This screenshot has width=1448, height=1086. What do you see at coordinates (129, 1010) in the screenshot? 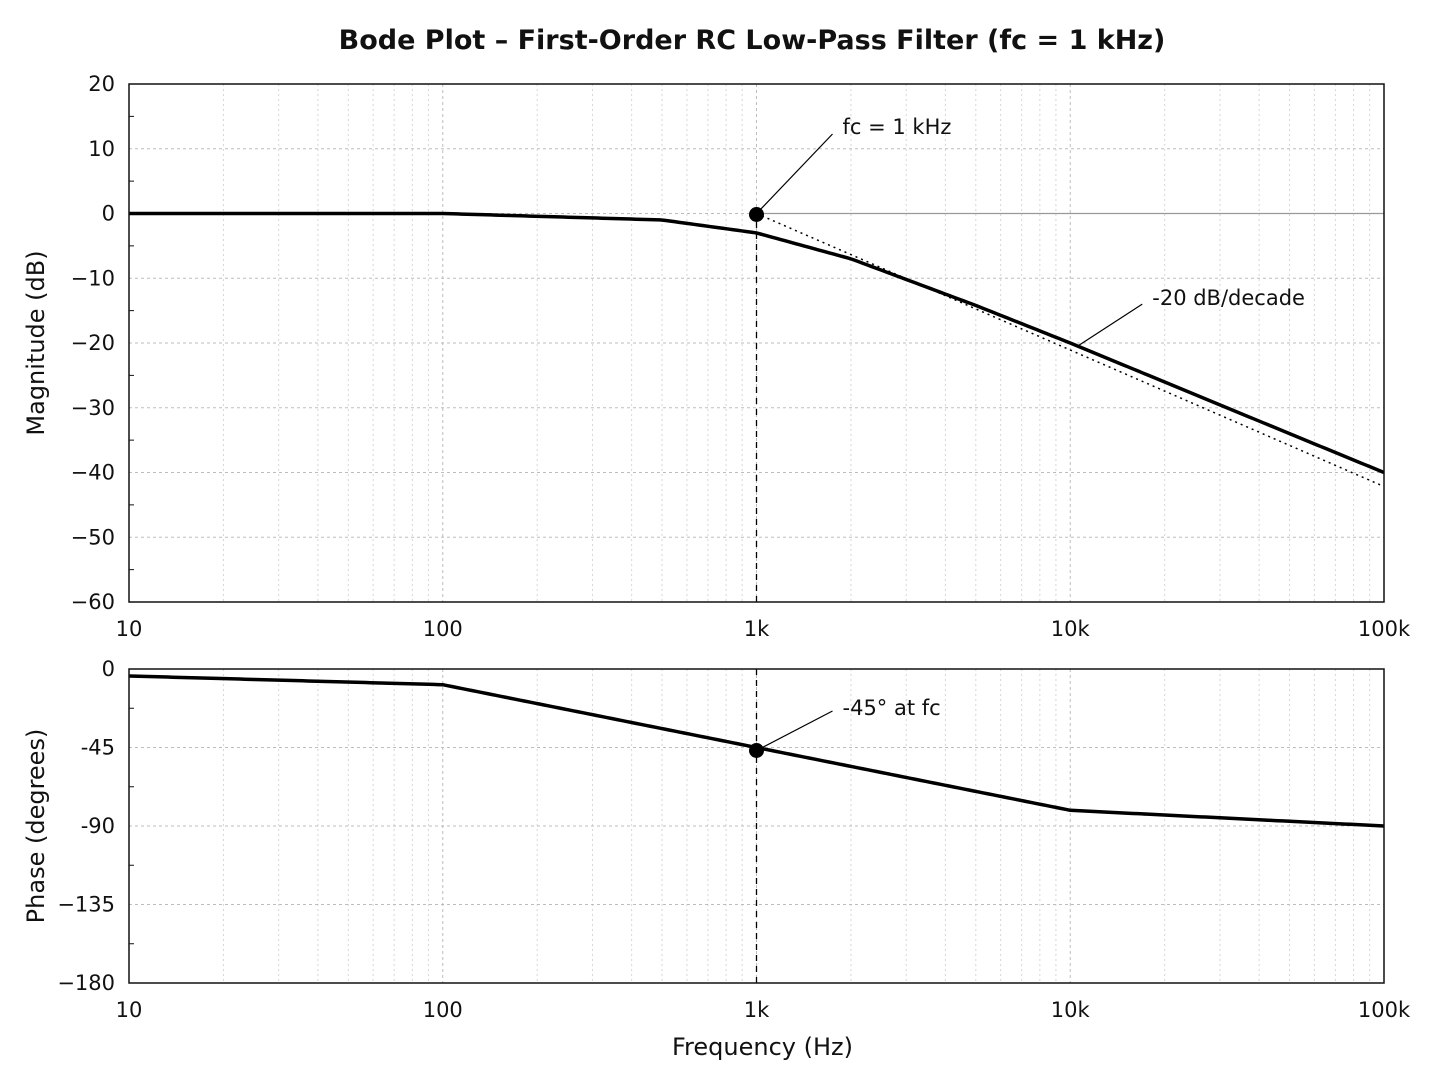
I see `phase-x-tick-label: 10` at bounding box center [129, 1010].